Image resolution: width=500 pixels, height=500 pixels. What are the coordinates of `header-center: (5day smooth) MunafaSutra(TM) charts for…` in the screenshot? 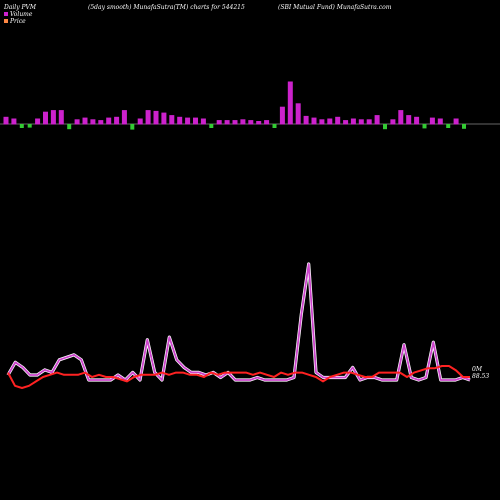 It's located at (166, 7).